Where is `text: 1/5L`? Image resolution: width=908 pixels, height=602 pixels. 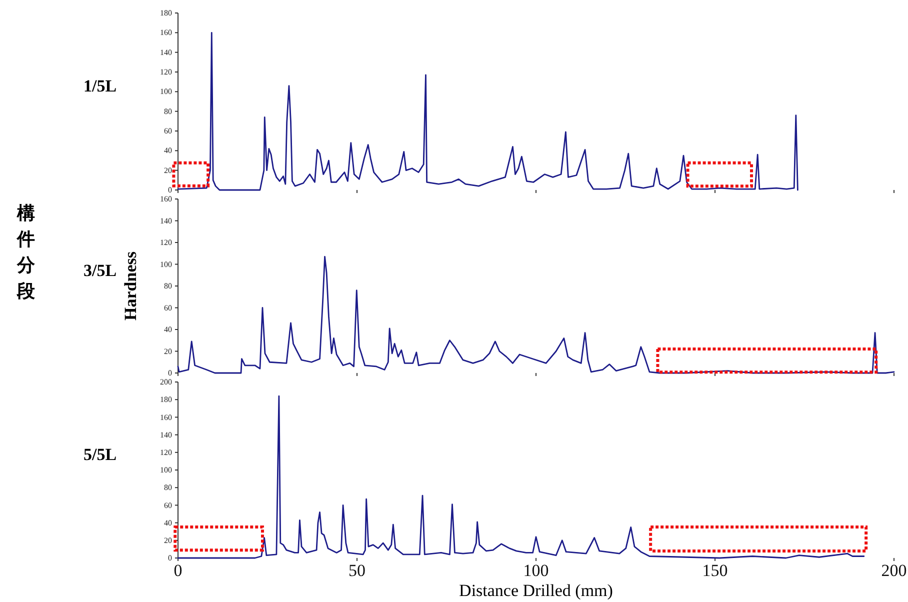 text: 1/5L is located at coordinates (100, 86).